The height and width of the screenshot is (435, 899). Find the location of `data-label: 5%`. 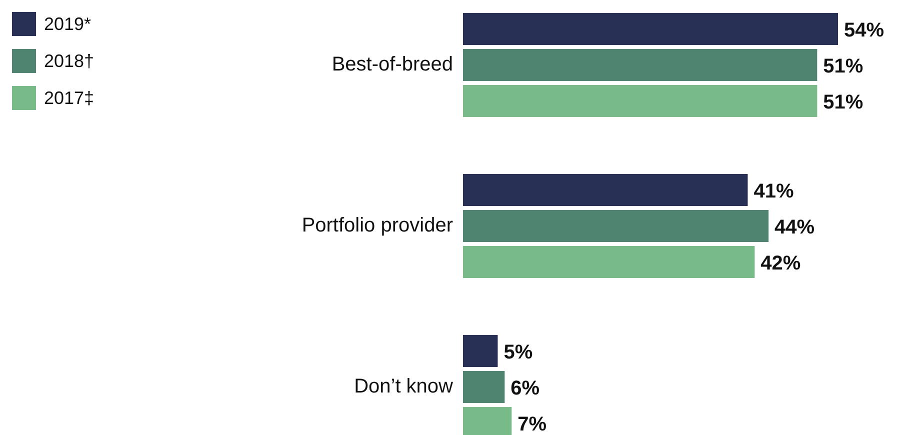

data-label: 5% is located at coordinates (518, 352).